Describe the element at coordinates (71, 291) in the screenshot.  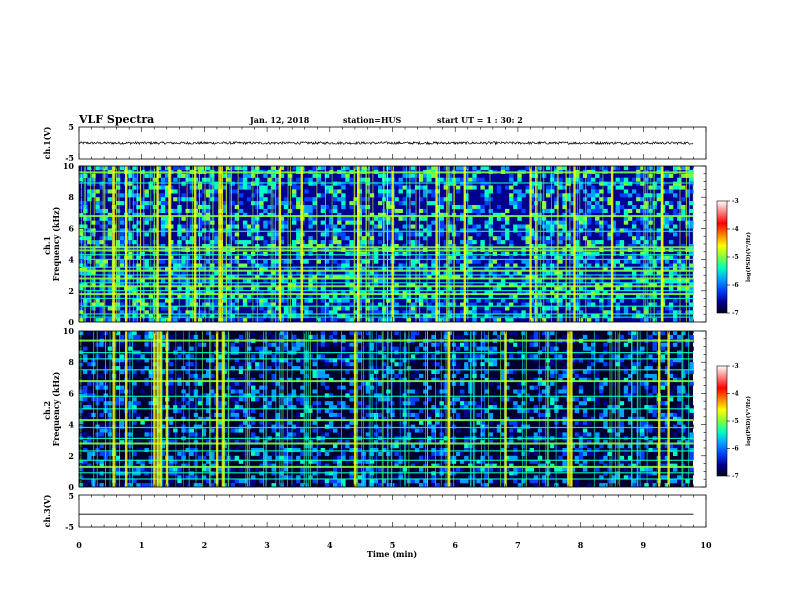
I see `frequency-tick-label: 2` at that location.